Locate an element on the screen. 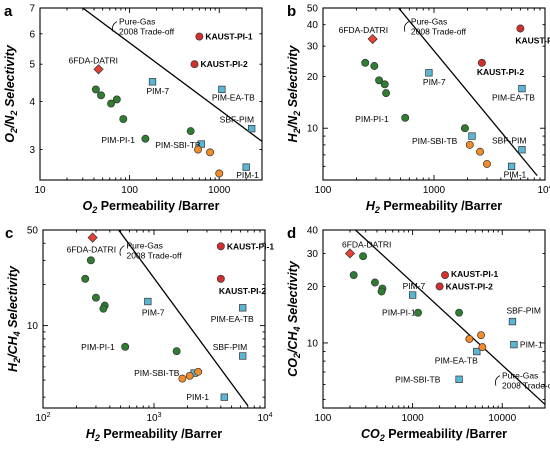 Image resolution: width=550 pixels, height=454 pixels. x-axis-title: CO2 Permeability /Barrer is located at coordinates (434, 435).